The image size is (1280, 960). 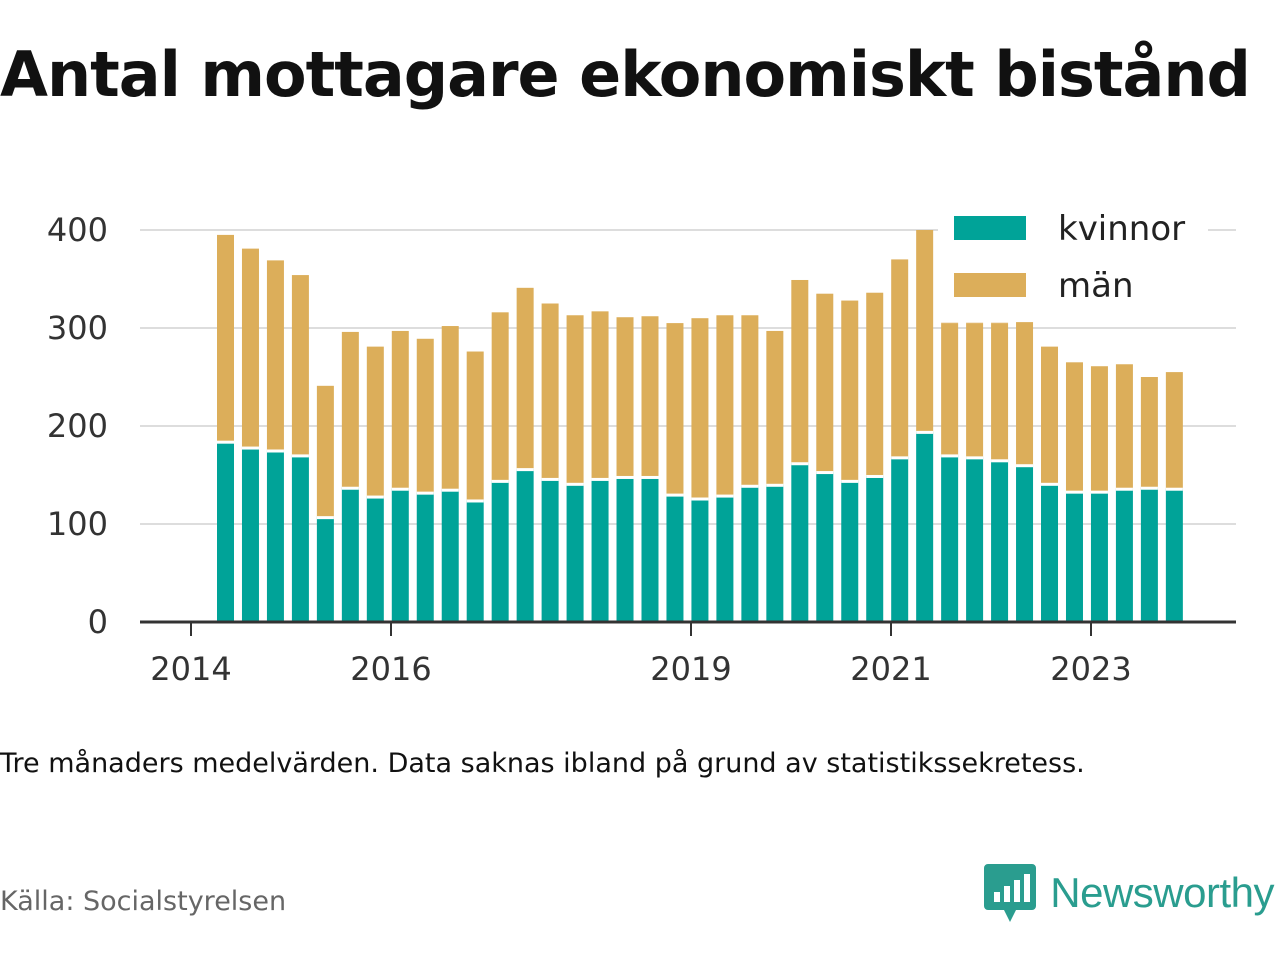 I want to click on chart-title: Antal mottagare ekonomiskt bistånd, so click(x=625, y=74).